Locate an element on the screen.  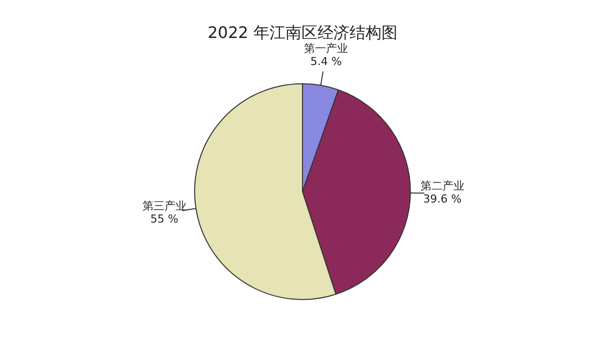
slice-label: 第三产业 is located at coordinates (164, 206).